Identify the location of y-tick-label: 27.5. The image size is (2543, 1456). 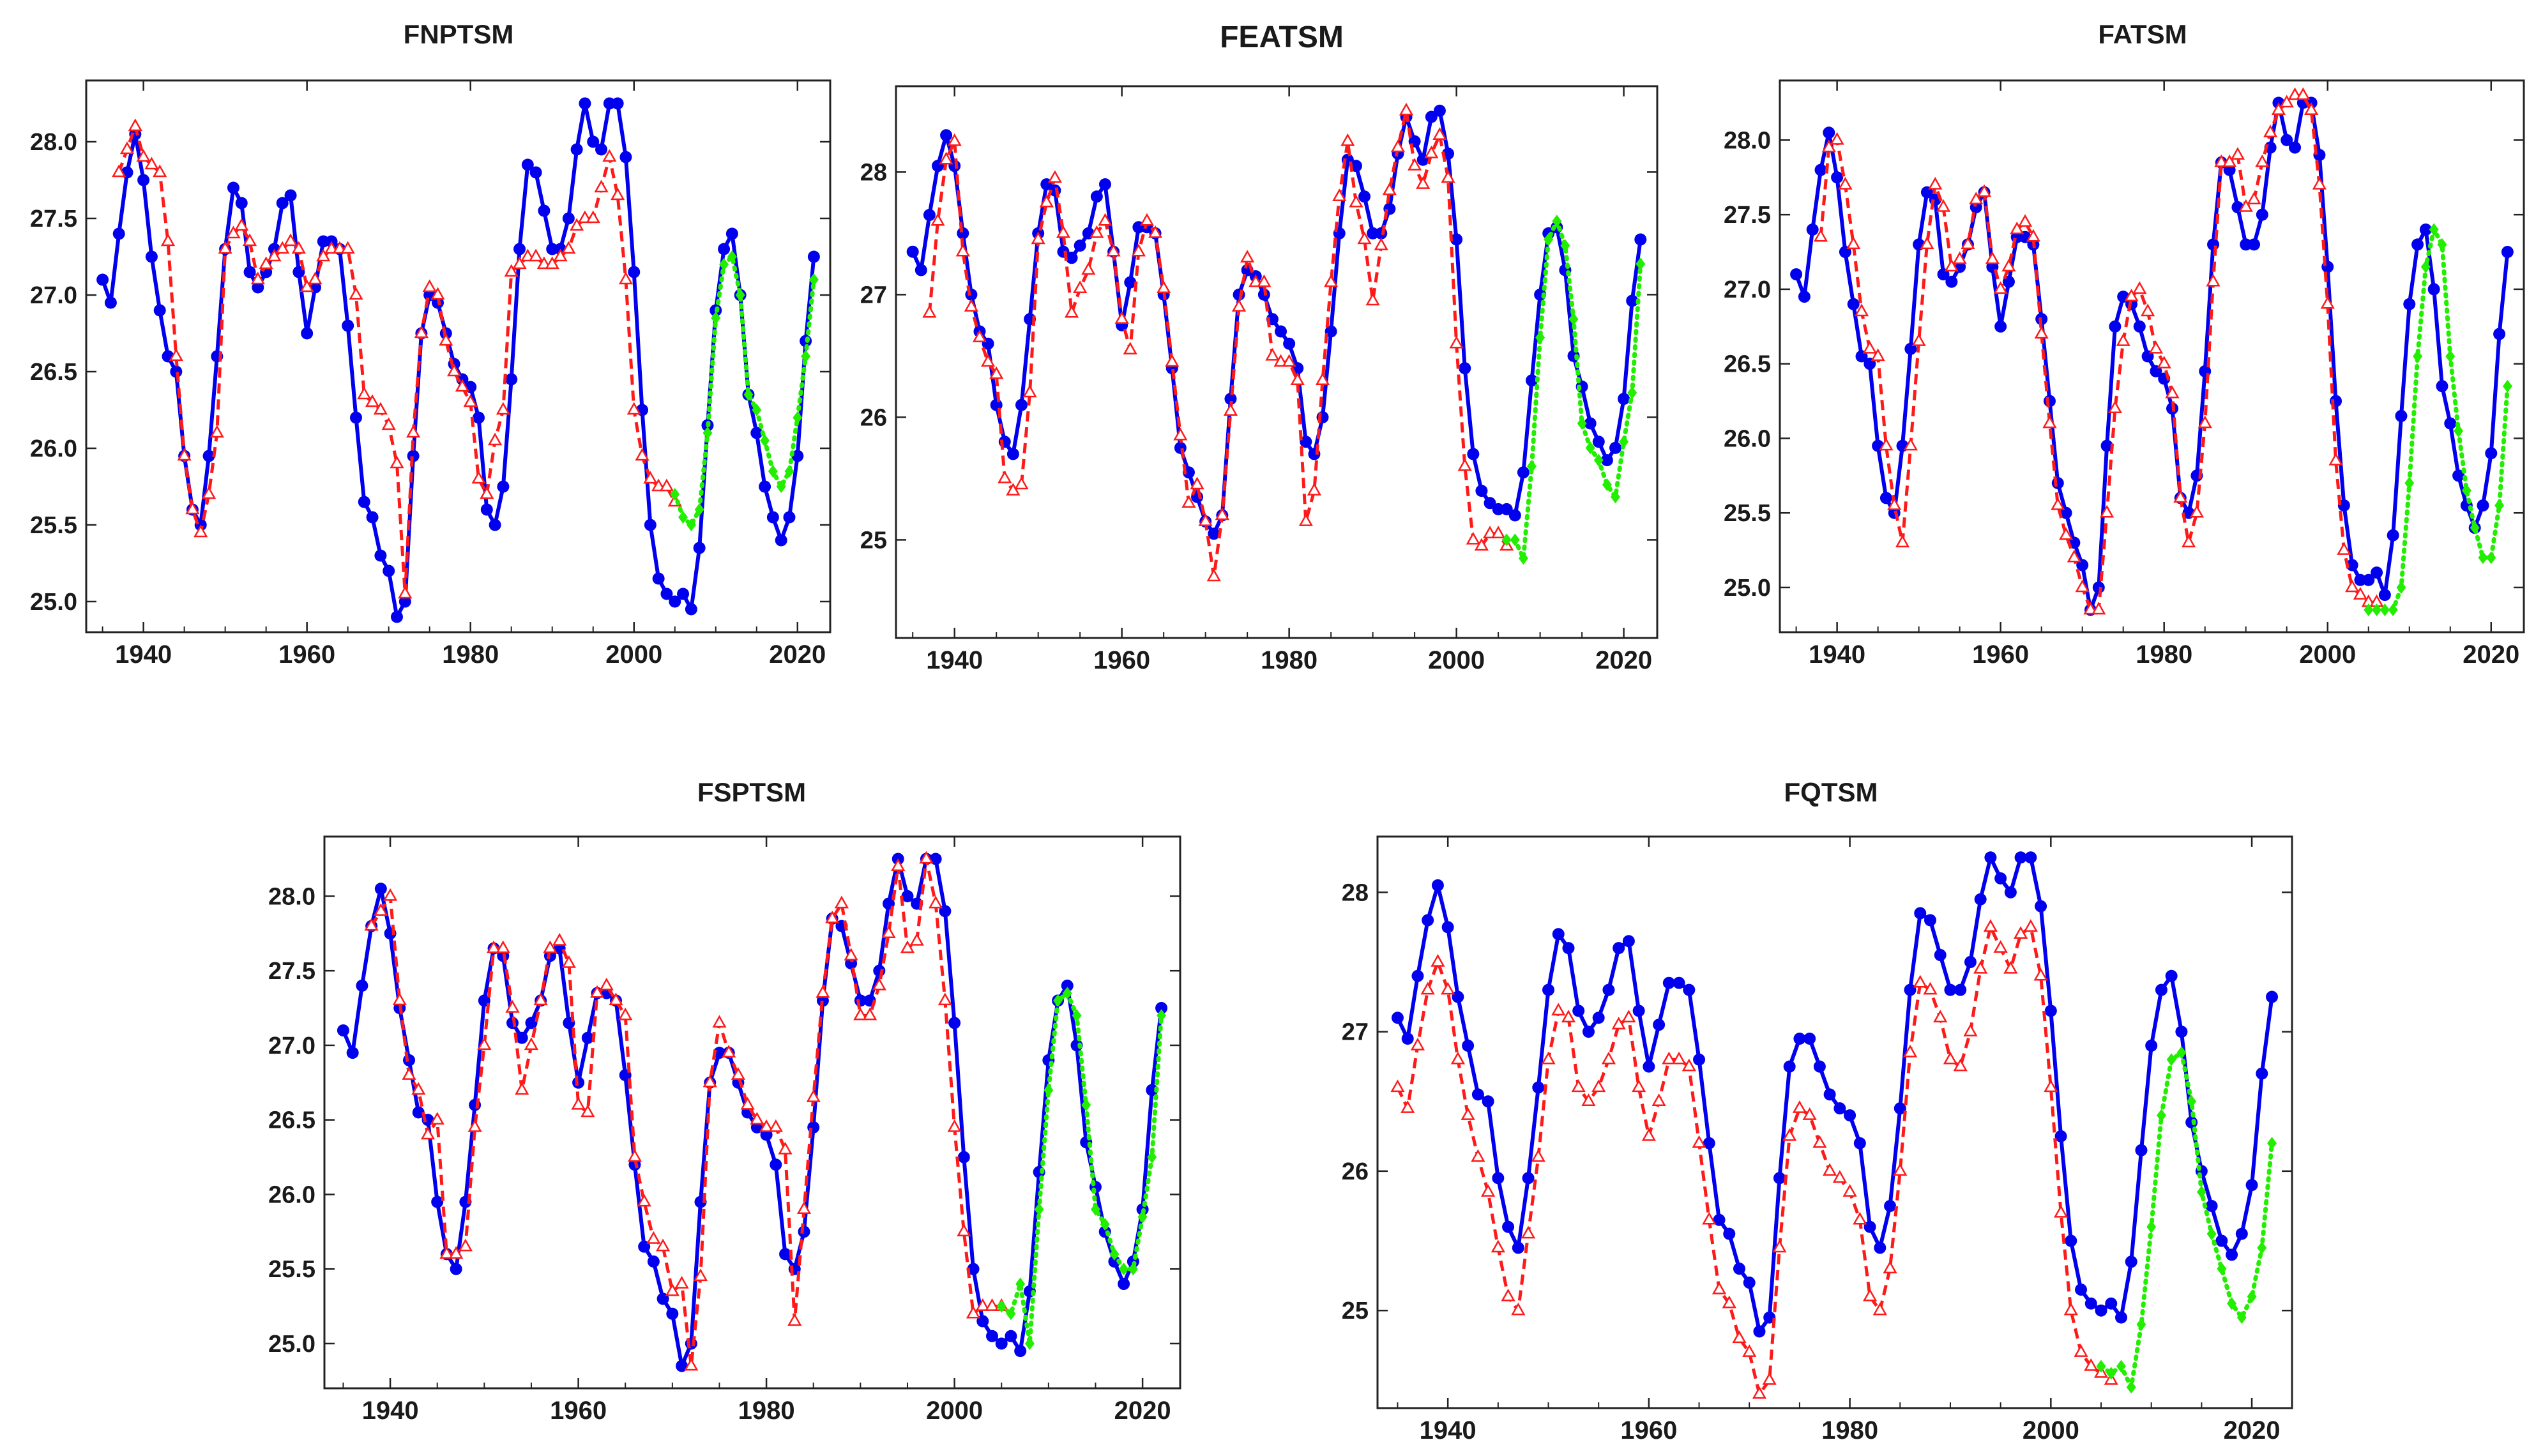
(291, 971).